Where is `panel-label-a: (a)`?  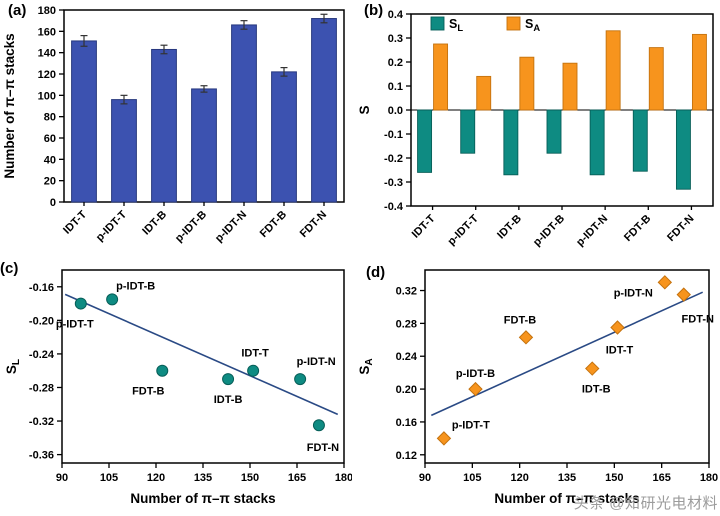
panel-label-a: (a) is located at coordinates (17, 10).